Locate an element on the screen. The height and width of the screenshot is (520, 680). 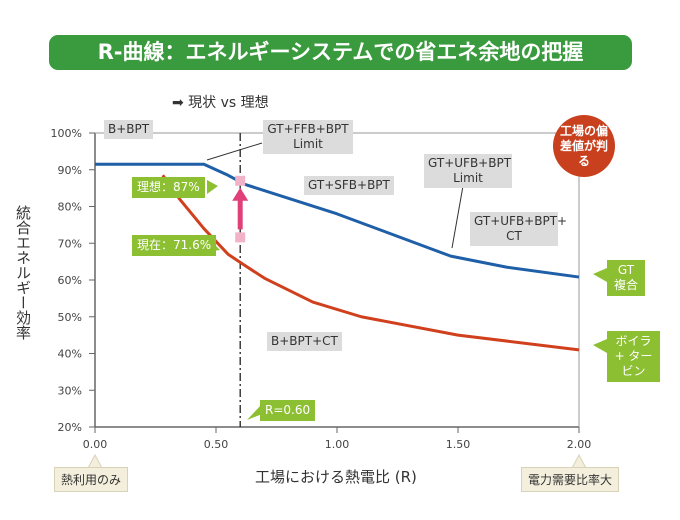
y-tick-label: 90% is located at coordinates (70, 170).